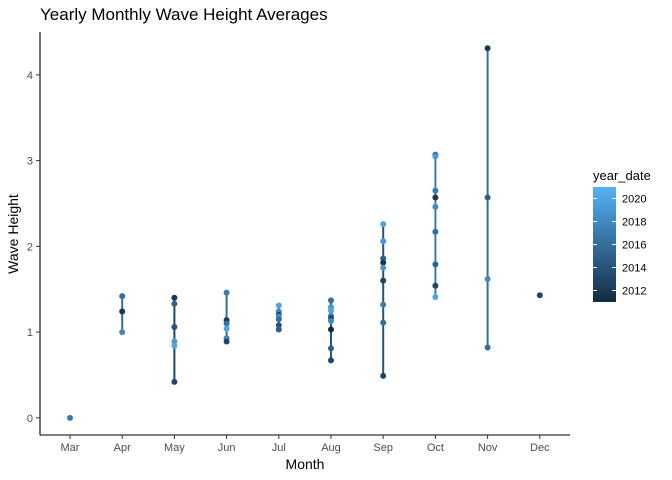 This screenshot has width=672, height=480. What do you see at coordinates (174, 448) in the screenshot?
I see `x-tick-label: May` at bounding box center [174, 448].